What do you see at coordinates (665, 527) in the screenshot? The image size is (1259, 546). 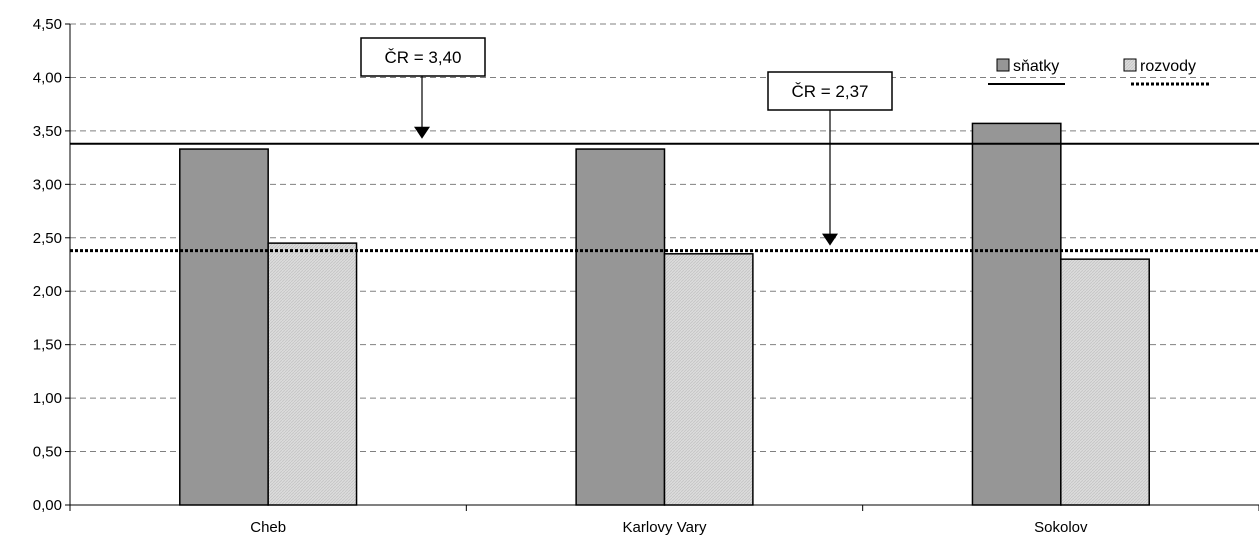 I see `x-category-label: Karlovy Vary` at bounding box center [665, 527].